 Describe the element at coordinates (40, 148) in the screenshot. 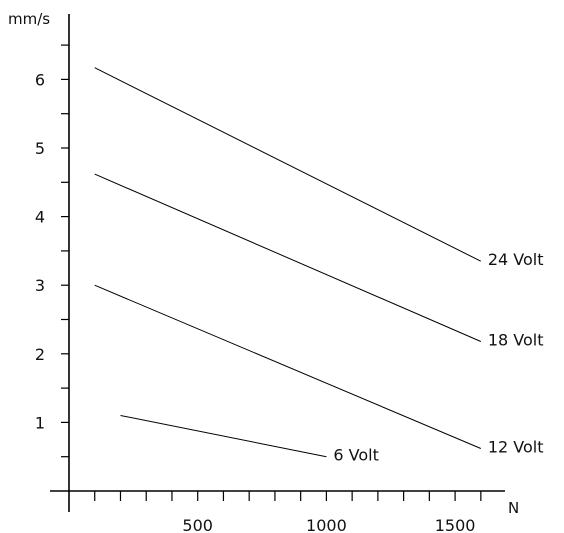

I see `y-tick-label: 5` at that location.